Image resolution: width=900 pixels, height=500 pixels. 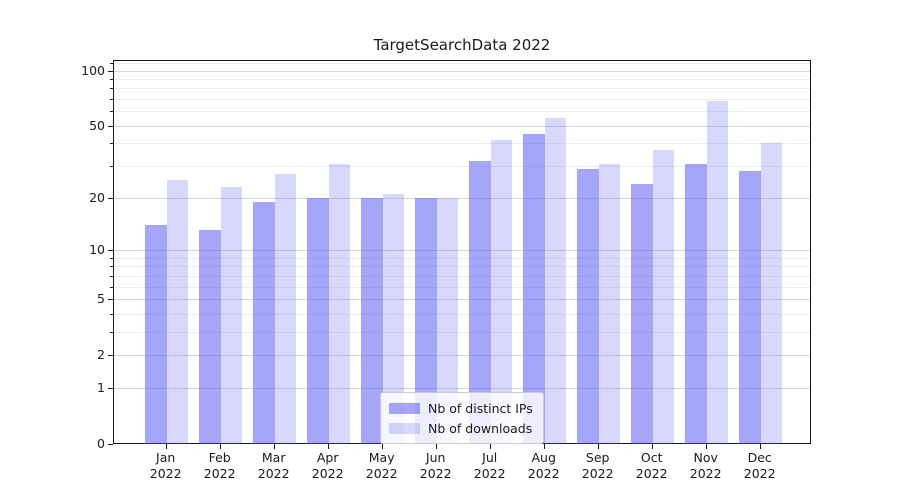 What do you see at coordinates (609, 303) in the screenshot?
I see `bar-downloads-sep` at bounding box center [609, 303].